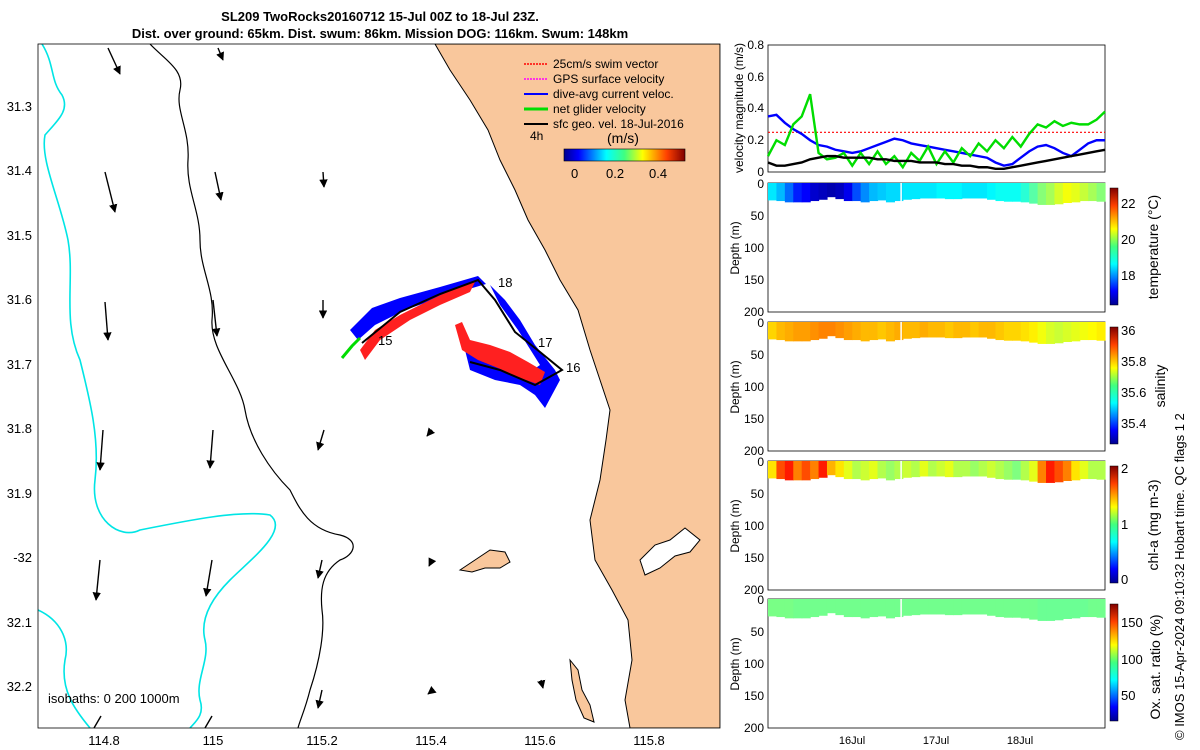 Image resolution: width=1200 pixels, height=750 pixels. Describe the element at coordinates (754, 728) in the screenshot. I see `depth-tick: 200` at that location.